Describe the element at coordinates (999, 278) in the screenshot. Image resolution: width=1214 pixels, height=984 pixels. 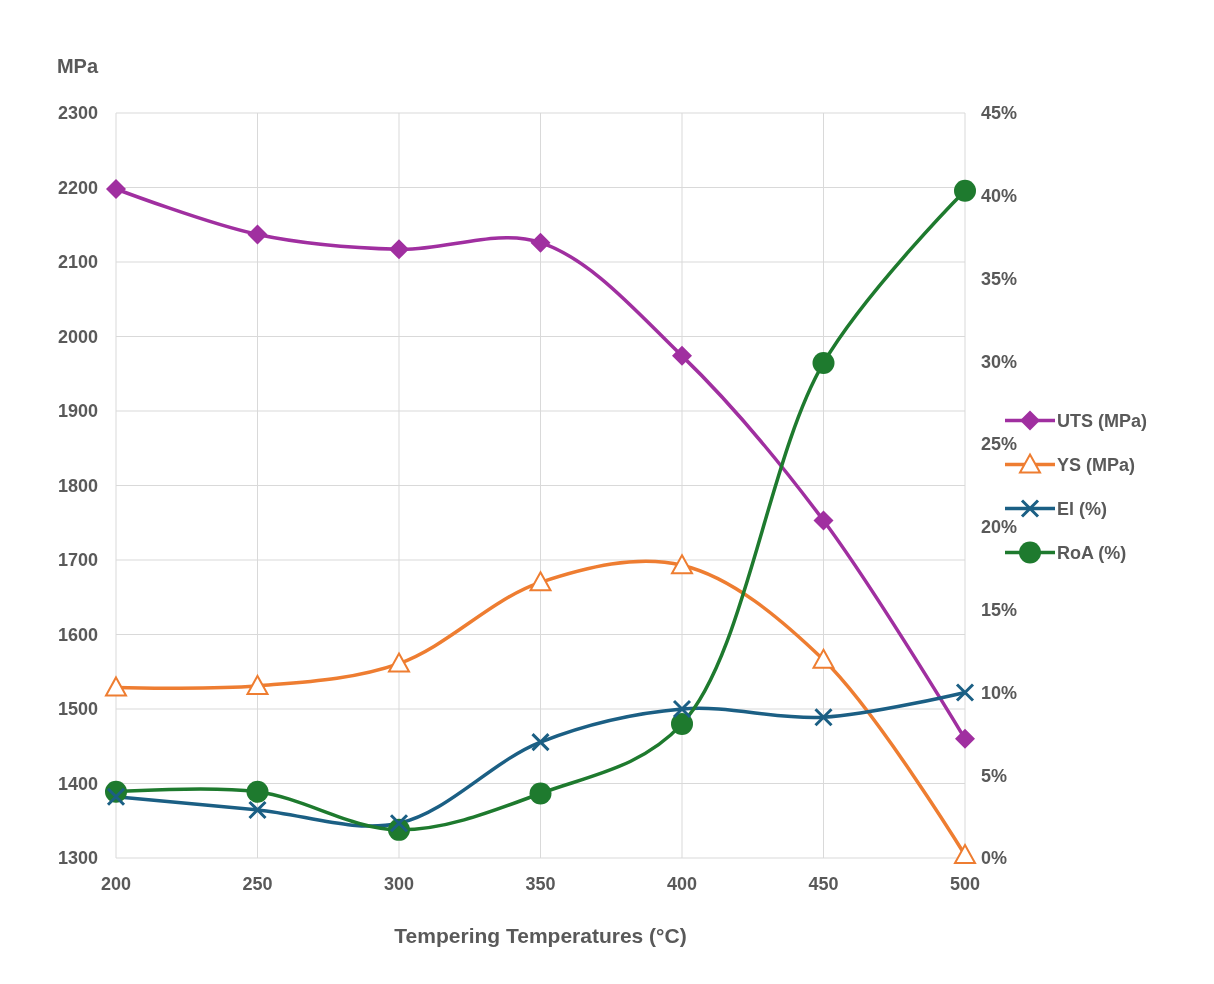
I see `y2-tick-label: 35%` at that location.